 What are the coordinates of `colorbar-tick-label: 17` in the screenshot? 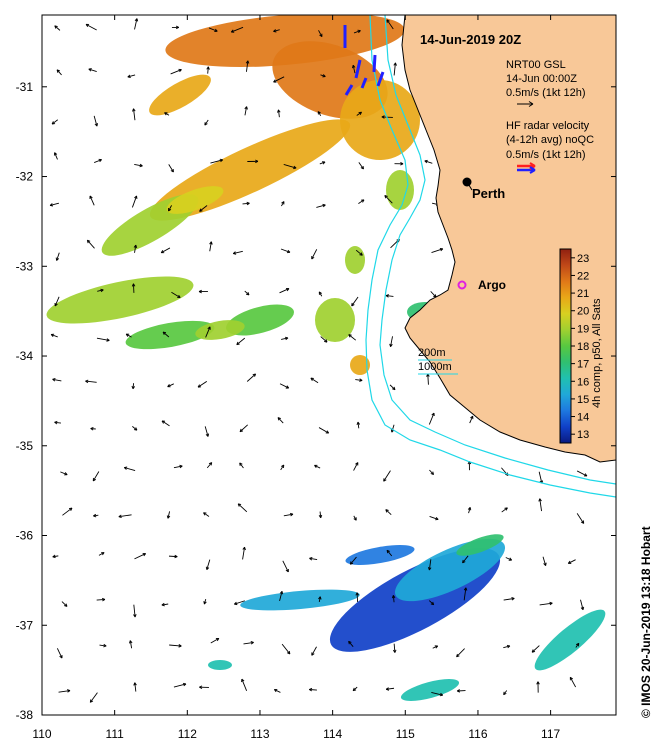 It's located at (583, 365).